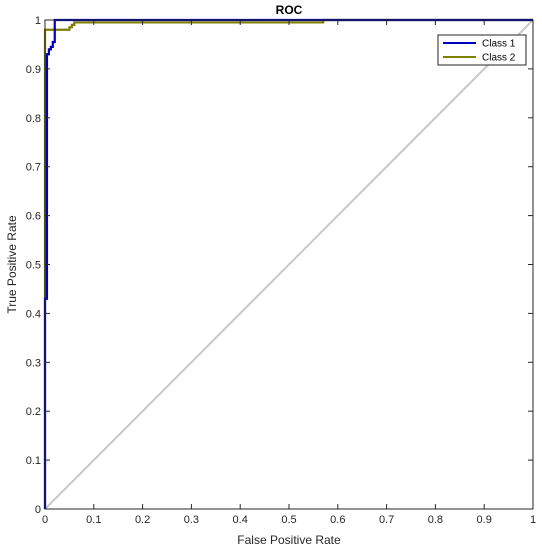 This screenshot has height=550, width=542. I want to click on y-tick-label: 0.3, so click(33, 363).